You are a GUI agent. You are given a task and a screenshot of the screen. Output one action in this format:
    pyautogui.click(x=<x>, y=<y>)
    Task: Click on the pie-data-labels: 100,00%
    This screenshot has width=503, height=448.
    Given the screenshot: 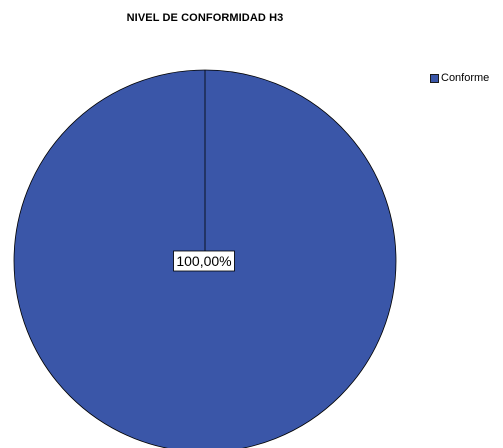 What is the action you would take?
    pyautogui.click(x=204, y=261)
    